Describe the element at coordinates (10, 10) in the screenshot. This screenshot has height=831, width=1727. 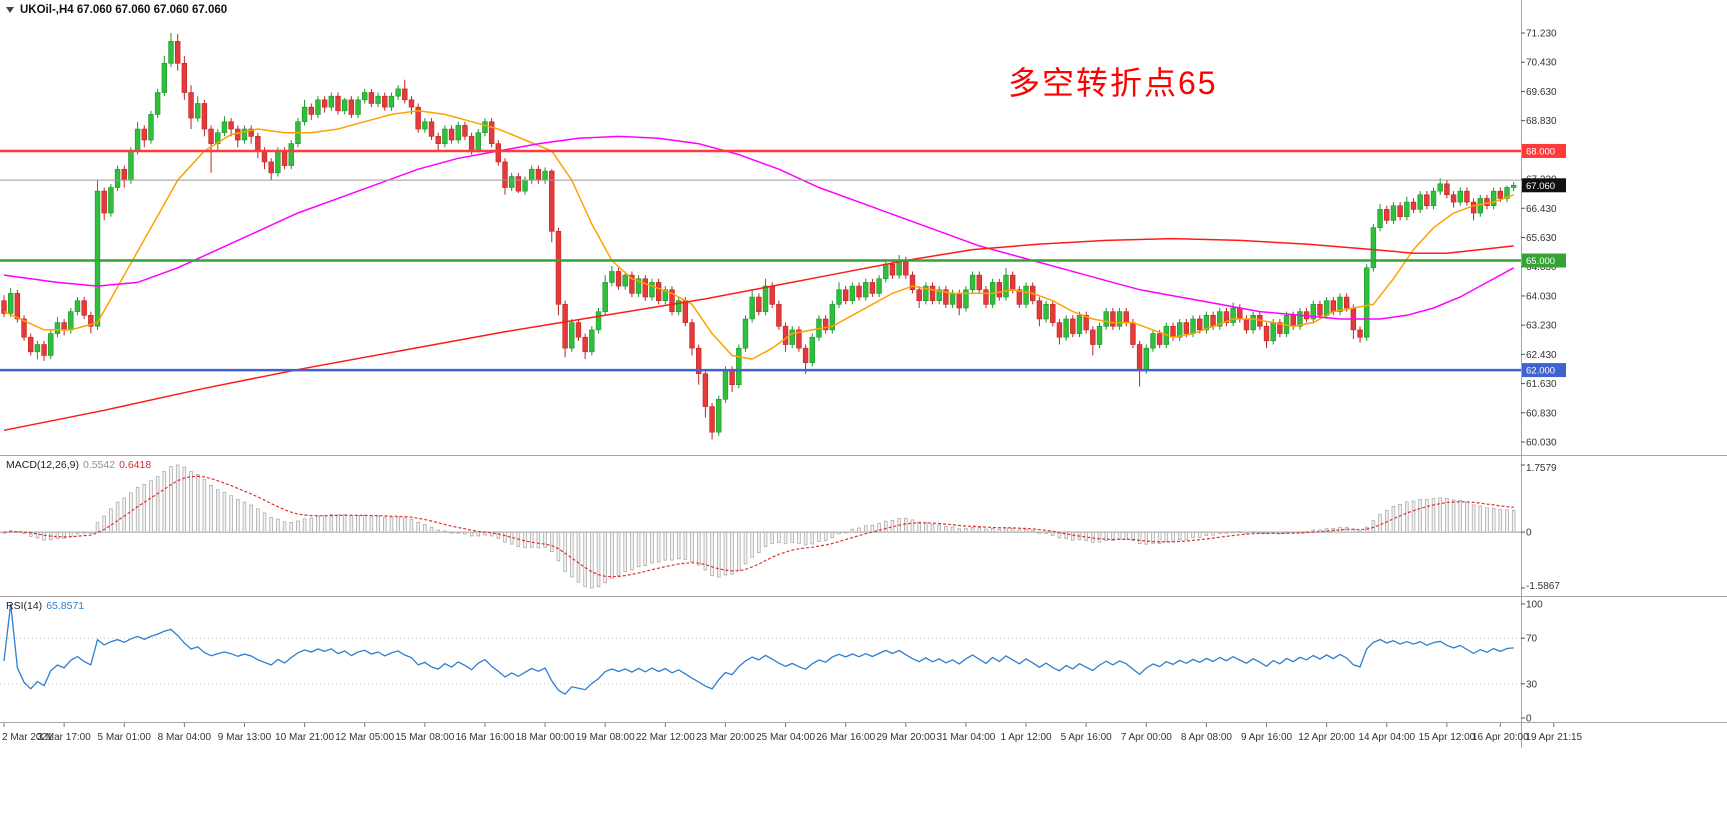
I see `symbol-dropdown-icon` at that location.